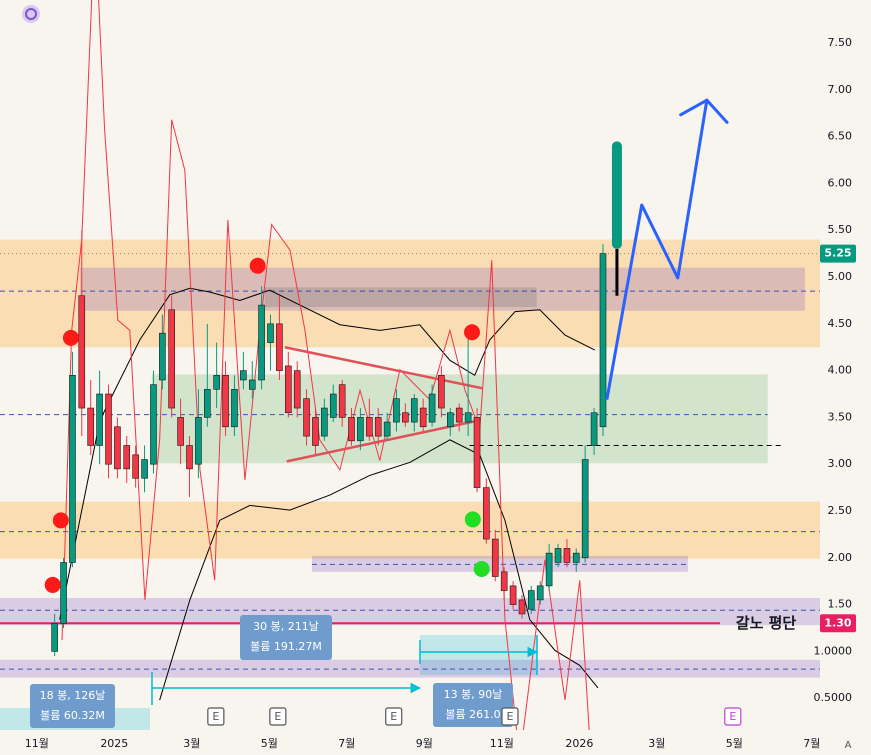  I want to click on indicator-line, so click(383, 440).